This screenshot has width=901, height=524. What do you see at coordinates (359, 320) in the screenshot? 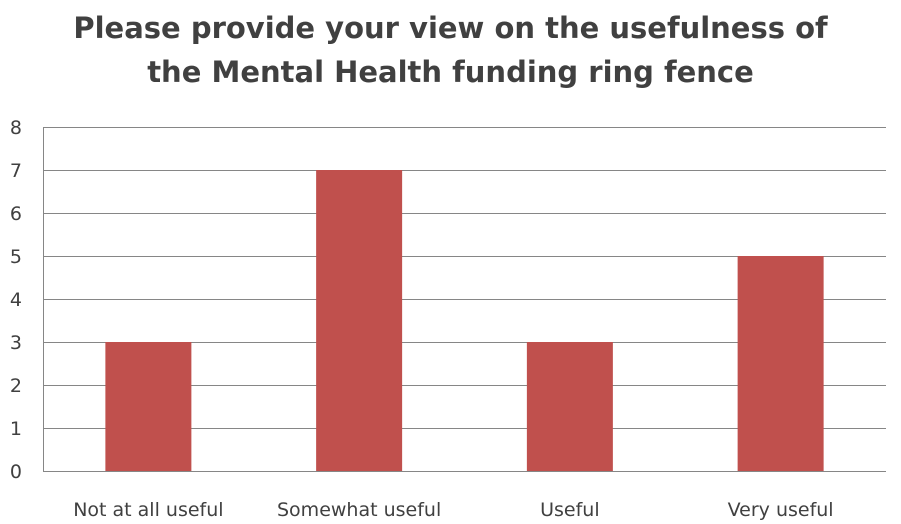
I see `bar-somewhat-useful` at bounding box center [359, 320].